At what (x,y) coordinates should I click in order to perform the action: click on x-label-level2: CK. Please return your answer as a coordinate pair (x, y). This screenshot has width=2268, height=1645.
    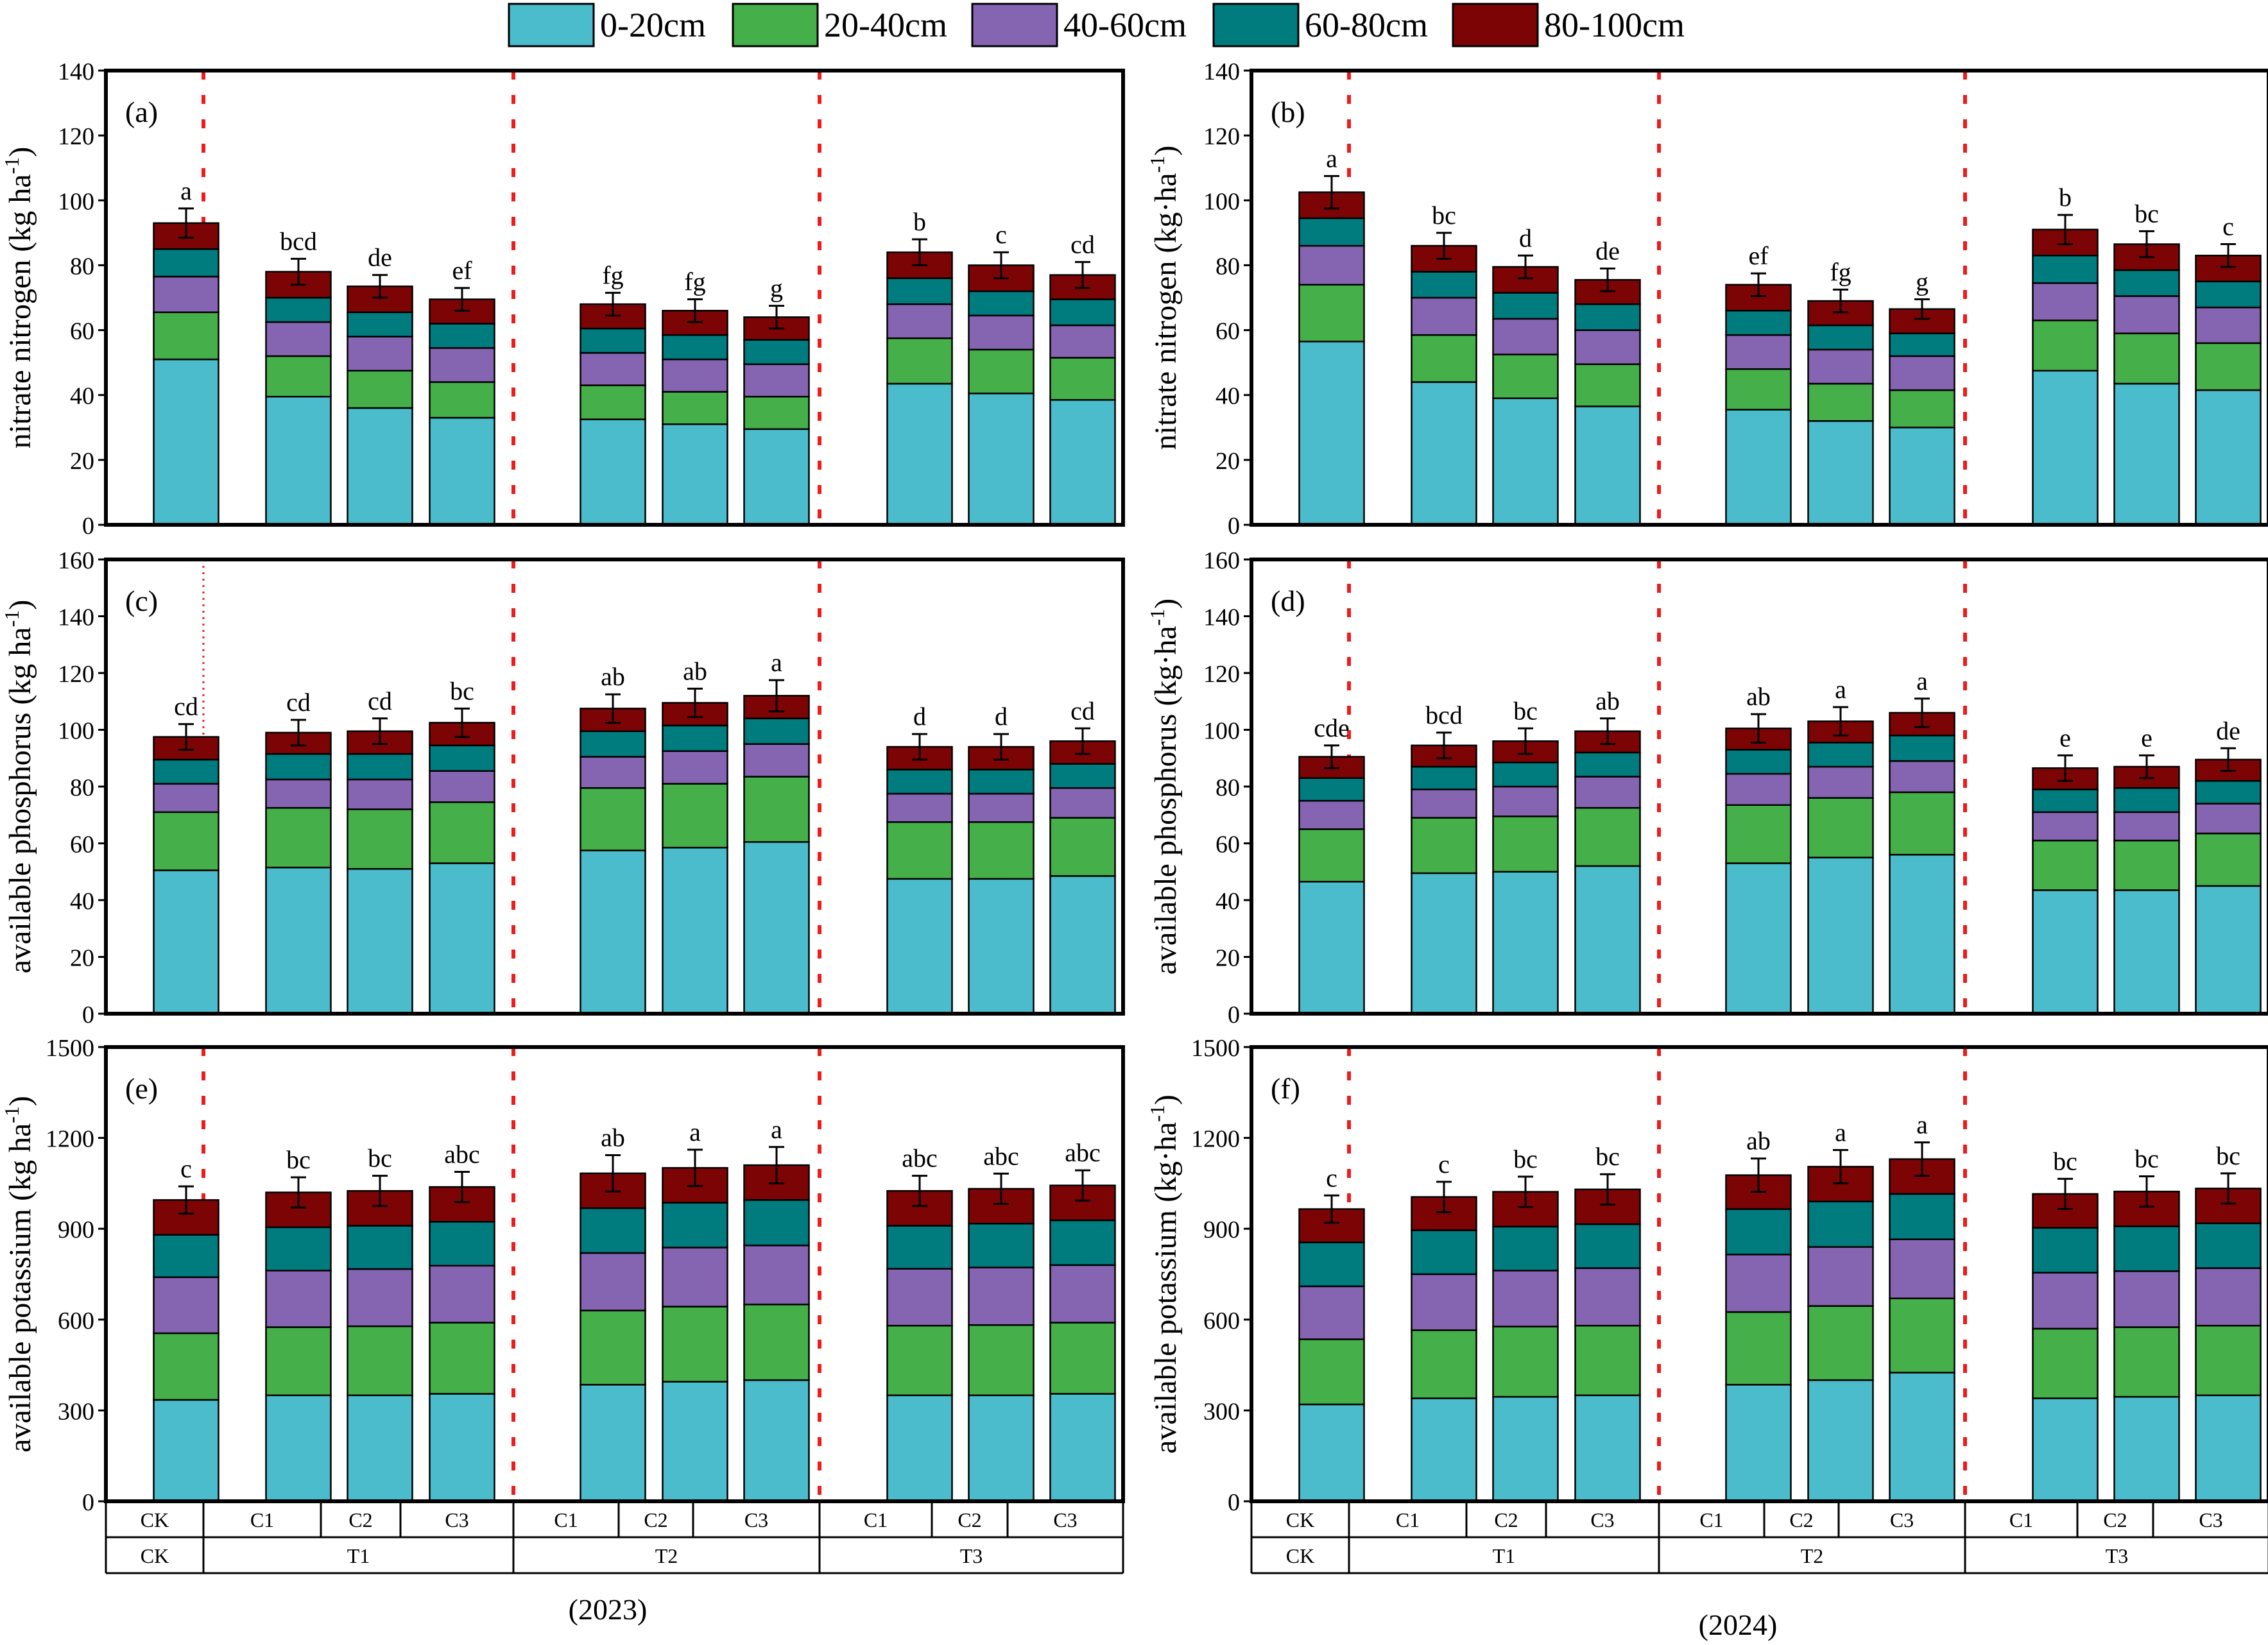
    Looking at the image, I should click on (155, 1555).